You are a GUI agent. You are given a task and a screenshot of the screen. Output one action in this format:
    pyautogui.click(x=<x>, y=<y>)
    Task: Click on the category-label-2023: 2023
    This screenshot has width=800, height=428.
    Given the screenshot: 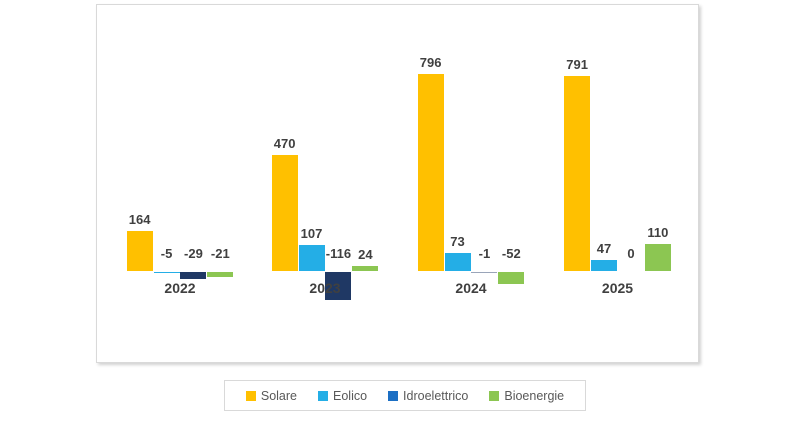 What is the action you would take?
    pyautogui.click(x=325, y=287)
    